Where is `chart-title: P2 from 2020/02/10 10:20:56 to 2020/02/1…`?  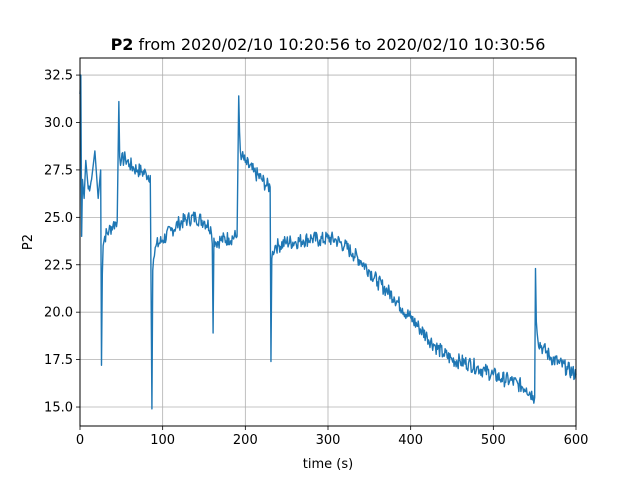 chart-title: P2 from 2020/02/10 10:20:56 to 2020/02/1… is located at coordinates (328, 44).